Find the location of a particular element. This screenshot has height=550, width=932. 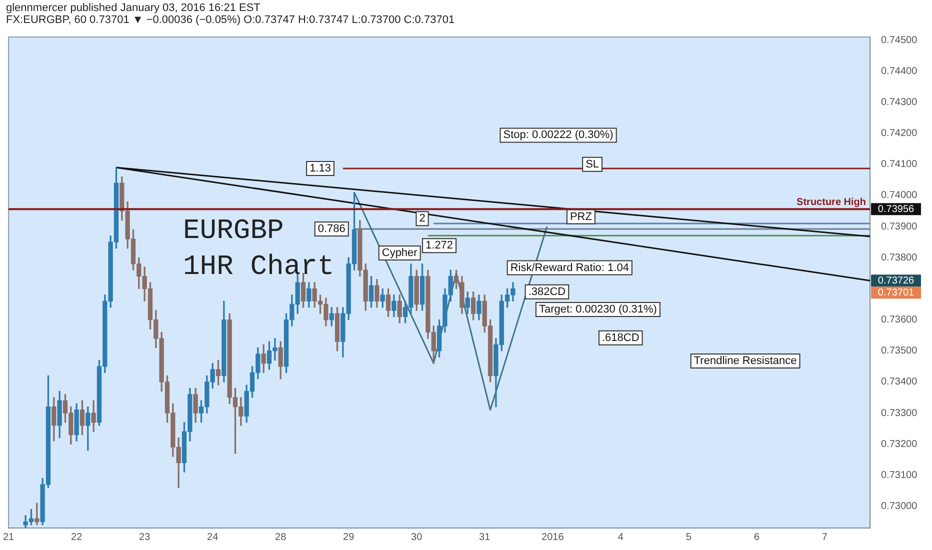

y-tick-label: 0.73100 is located at coordinates (899, 475).